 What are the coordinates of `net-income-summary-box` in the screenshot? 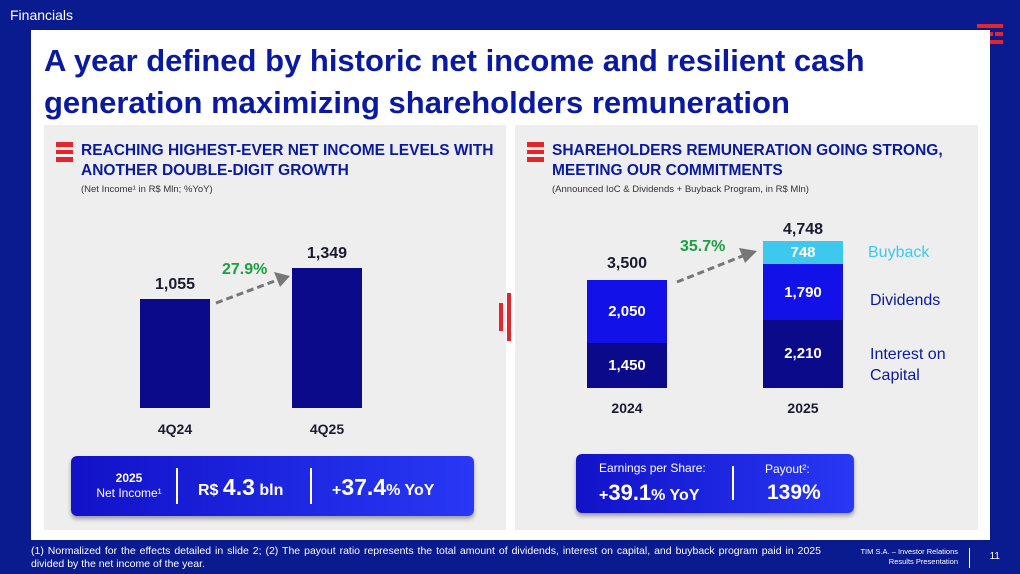 It's located at (272, 486).